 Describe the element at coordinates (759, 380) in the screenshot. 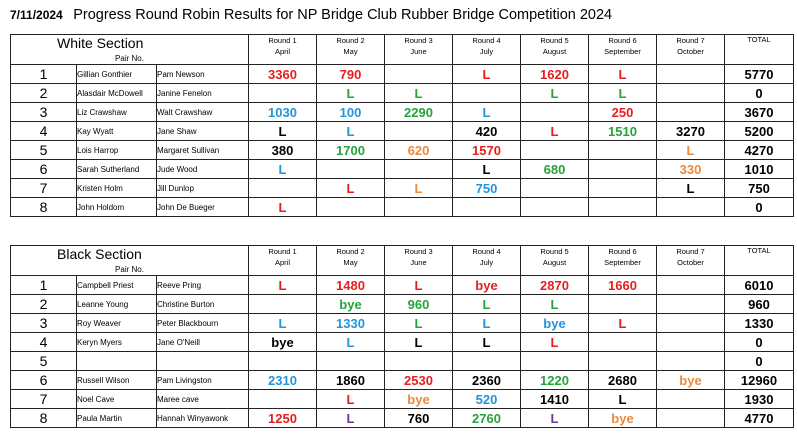

I see `total-score: 12960` at that location.